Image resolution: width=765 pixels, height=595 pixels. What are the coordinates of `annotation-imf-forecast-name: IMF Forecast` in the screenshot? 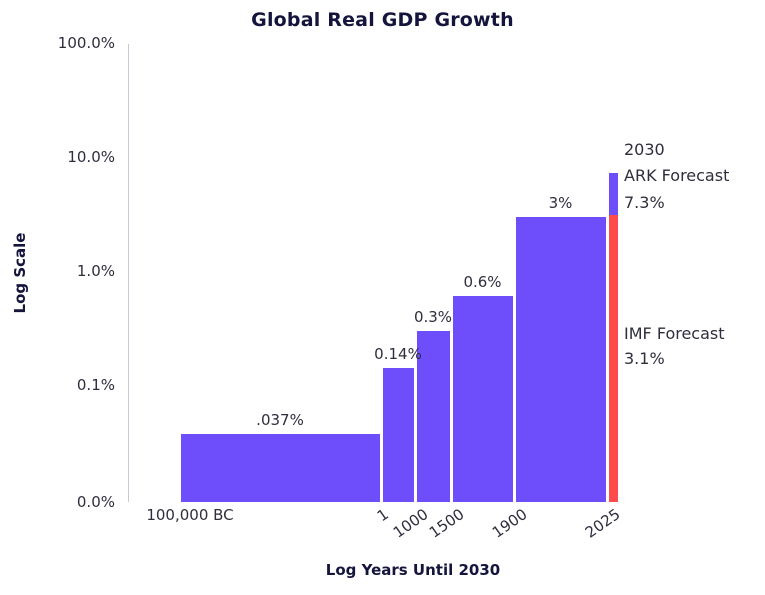 It's located at (674, 333).